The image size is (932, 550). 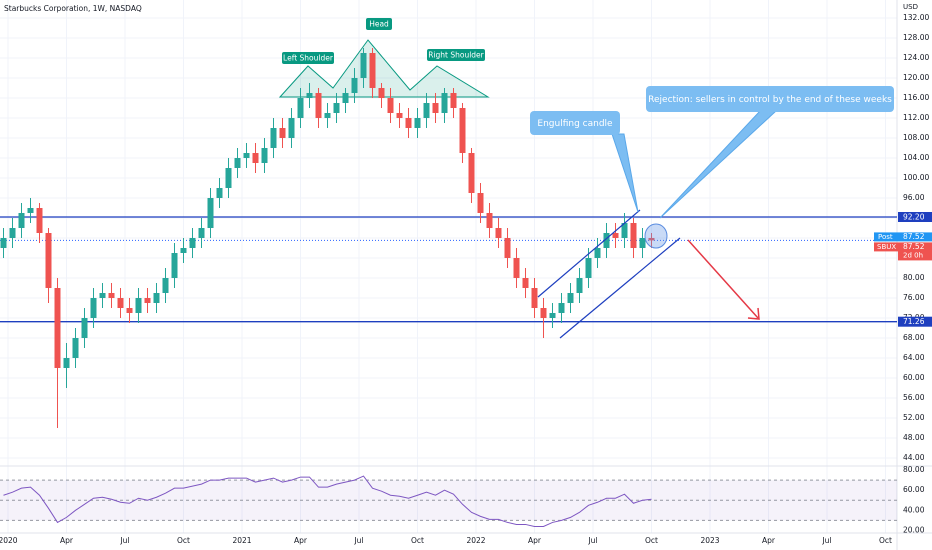 I want to click on y-tick-label: 80.00, so click(x=914, y=277).